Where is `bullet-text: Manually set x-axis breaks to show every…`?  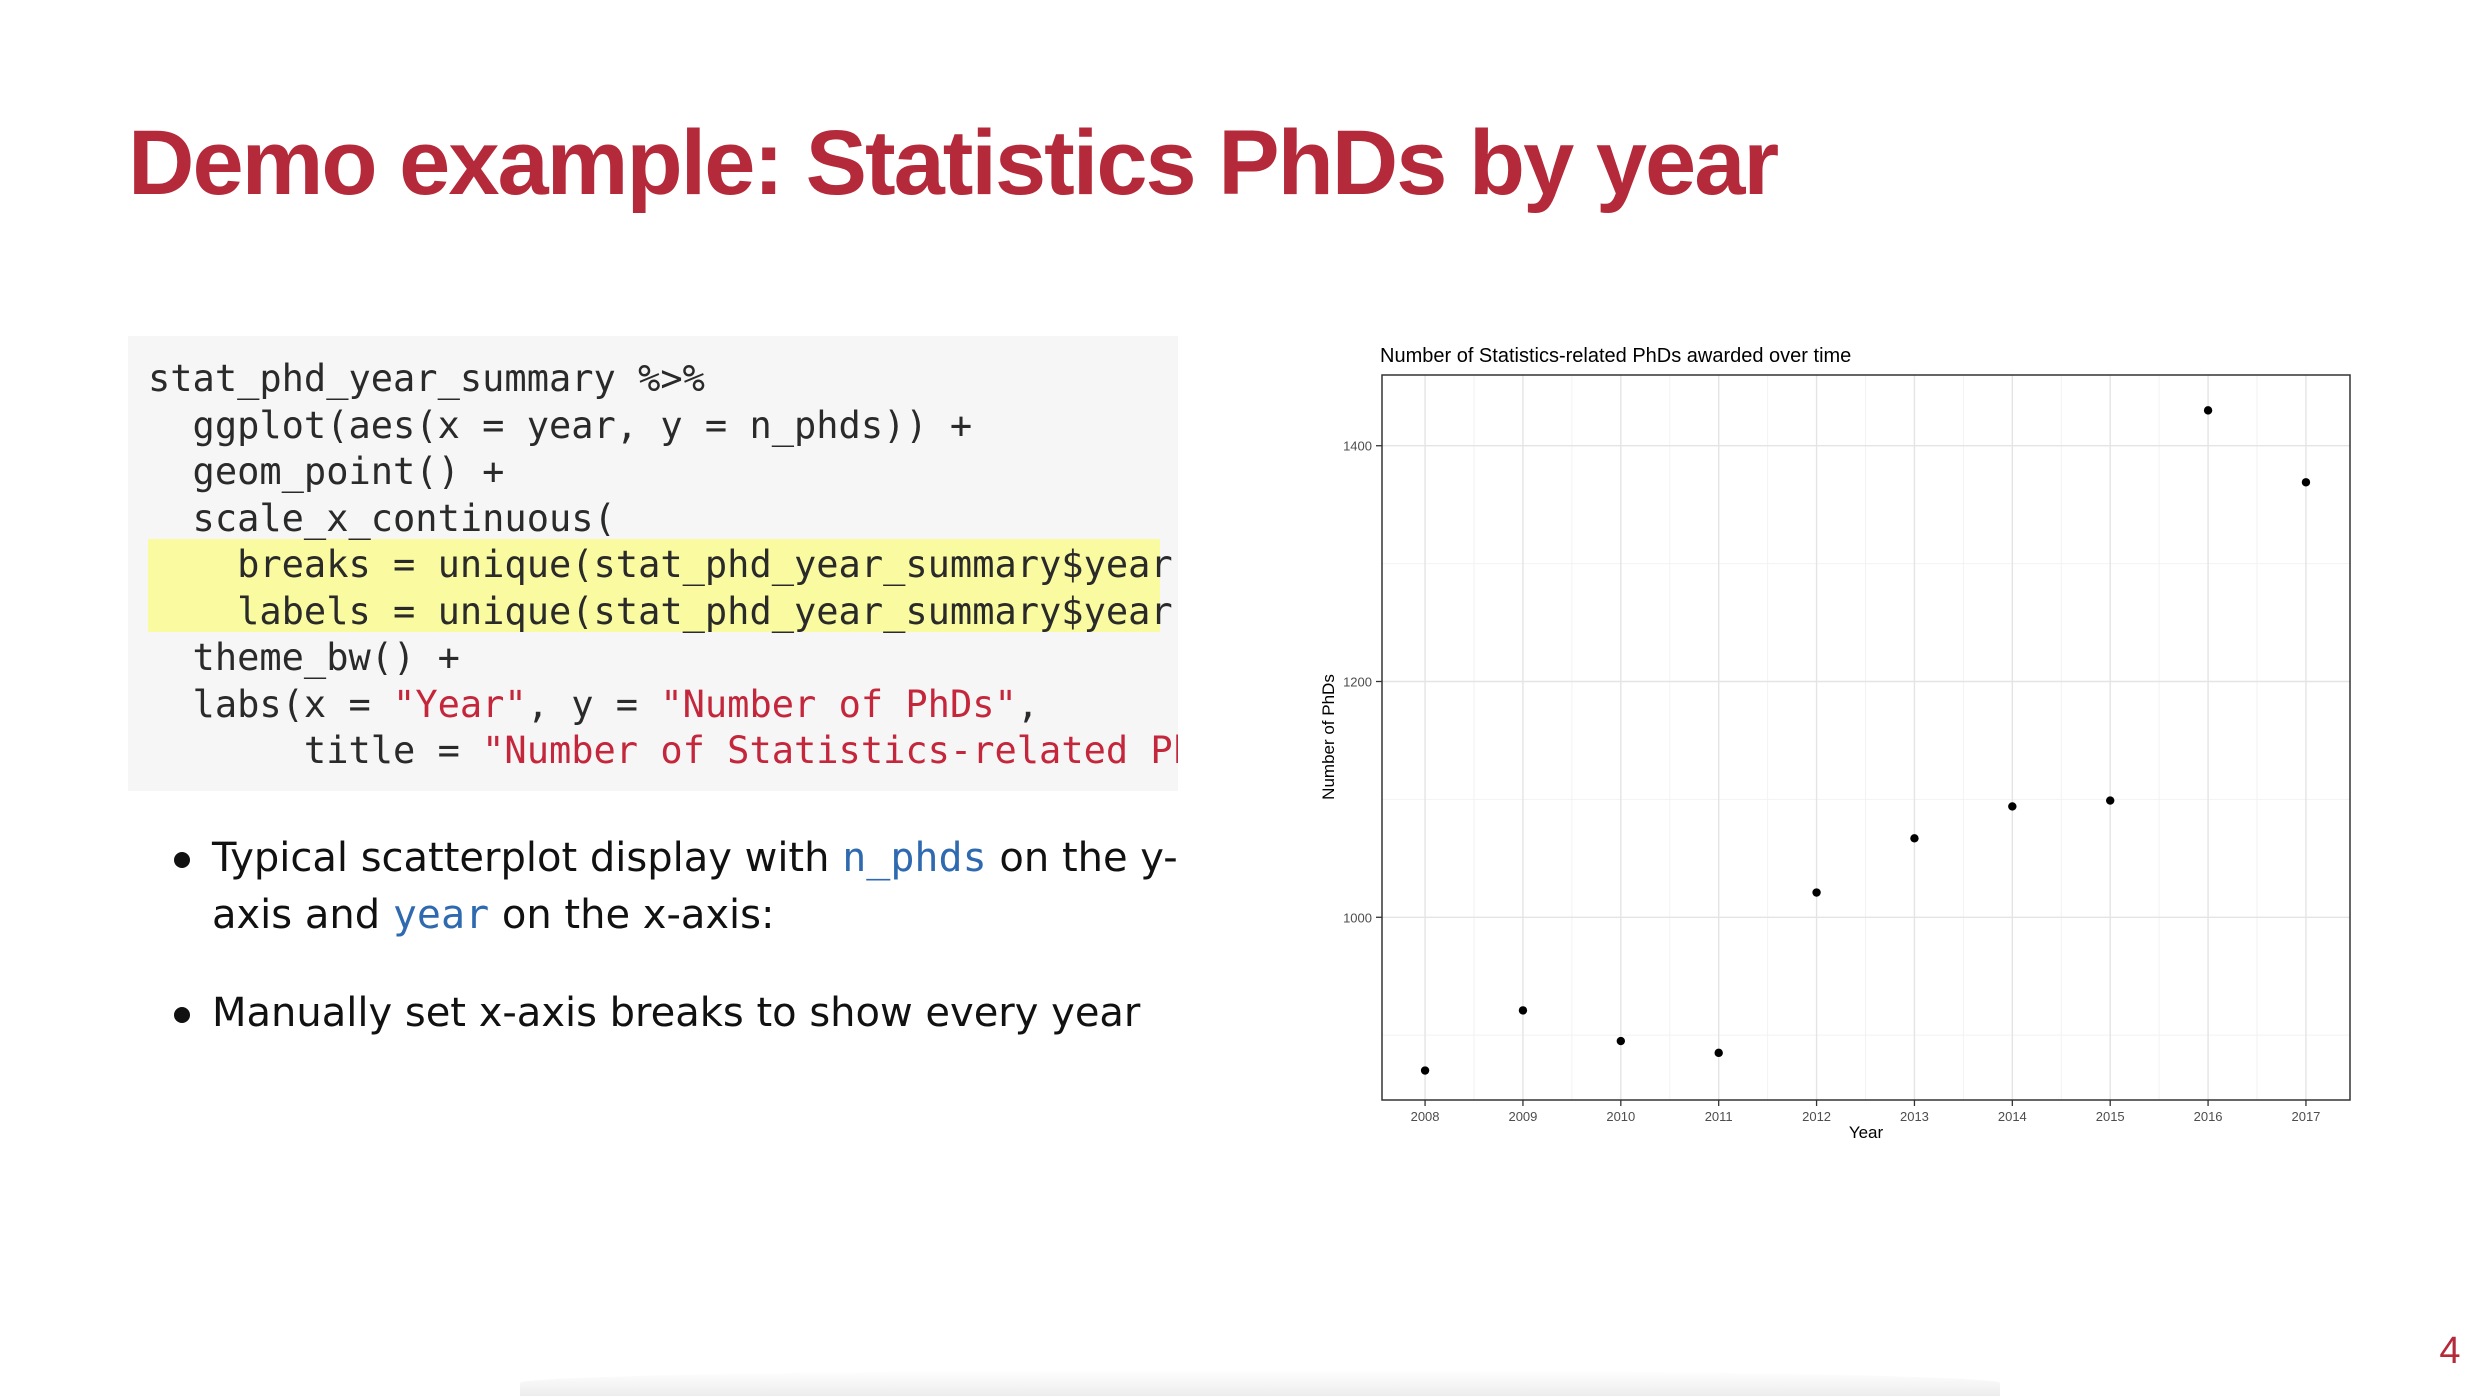 bullet-text: Manually set x-axis breaks to show every… is located at coordinates (676, 1013).